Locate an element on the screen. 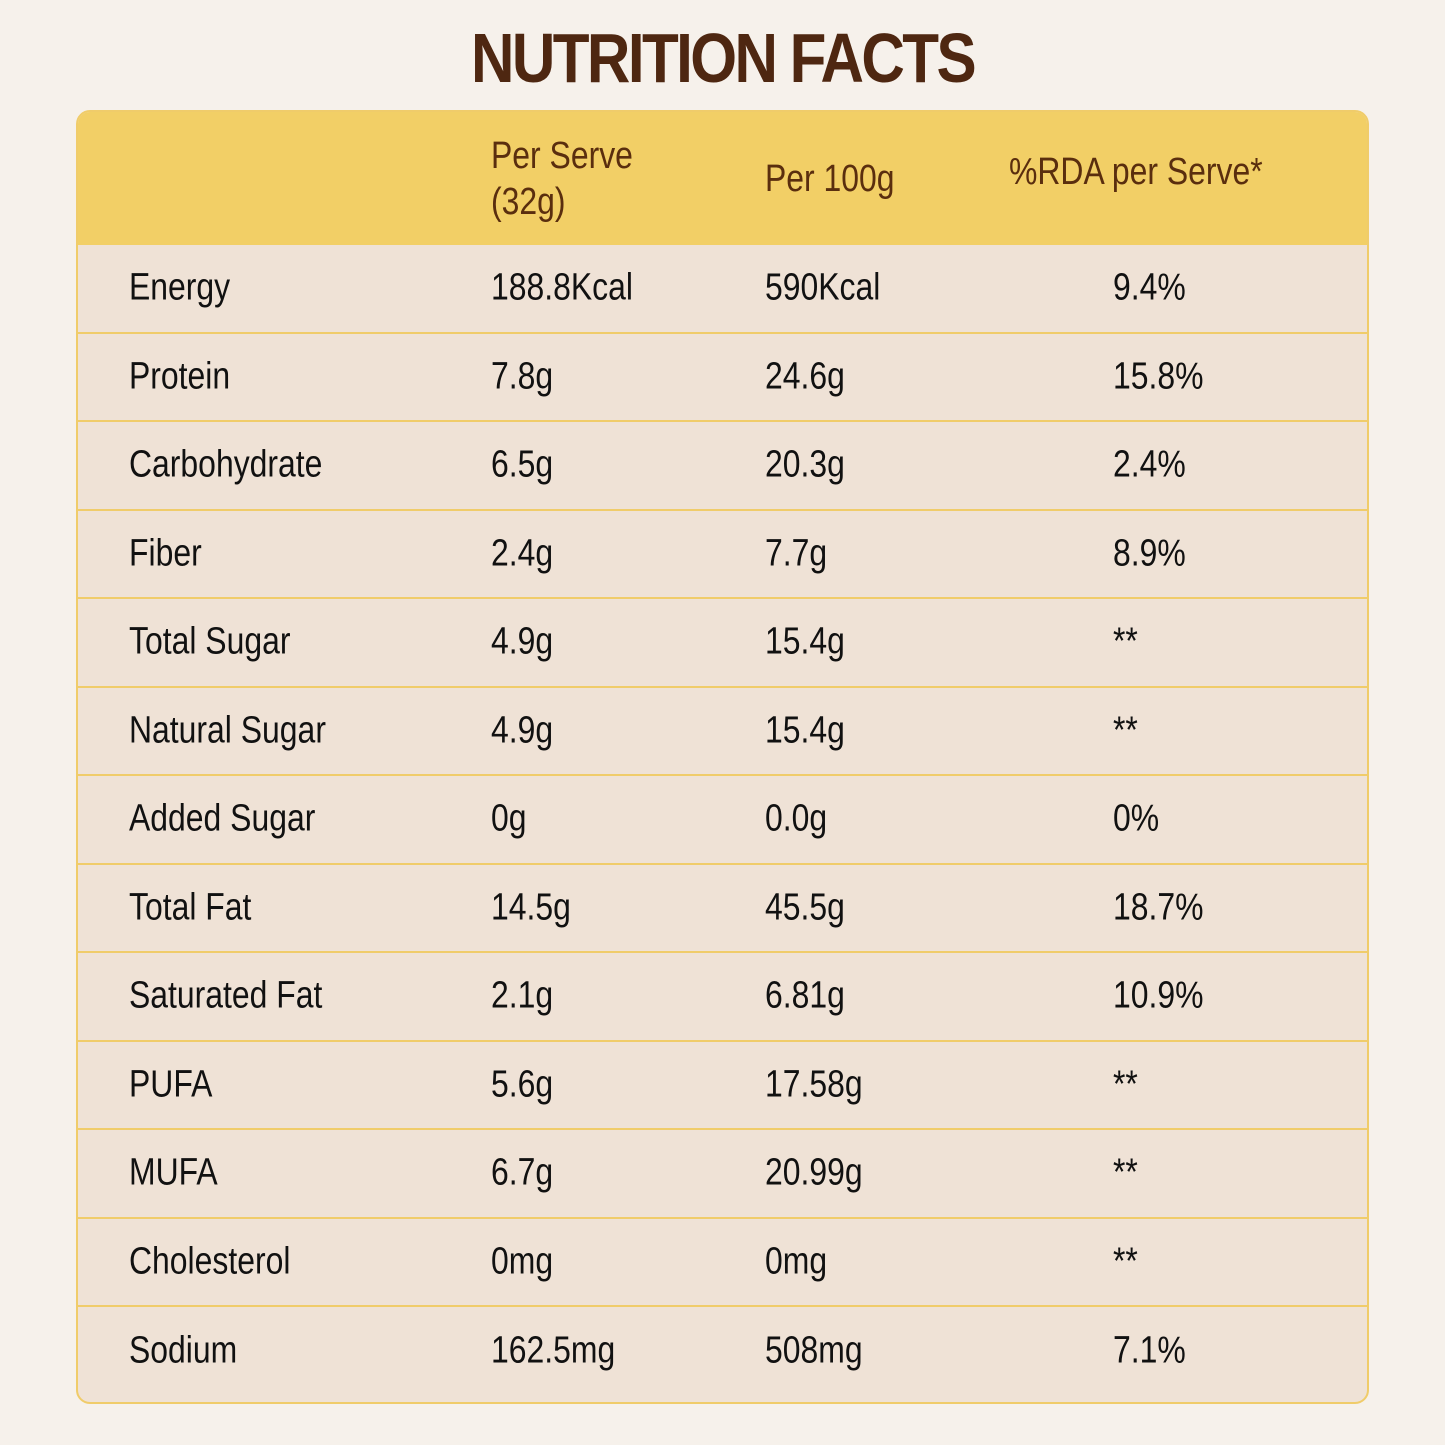  table-row: Natural Sugar 4.9g 15.4g ** is located at coordinates (722, 732).